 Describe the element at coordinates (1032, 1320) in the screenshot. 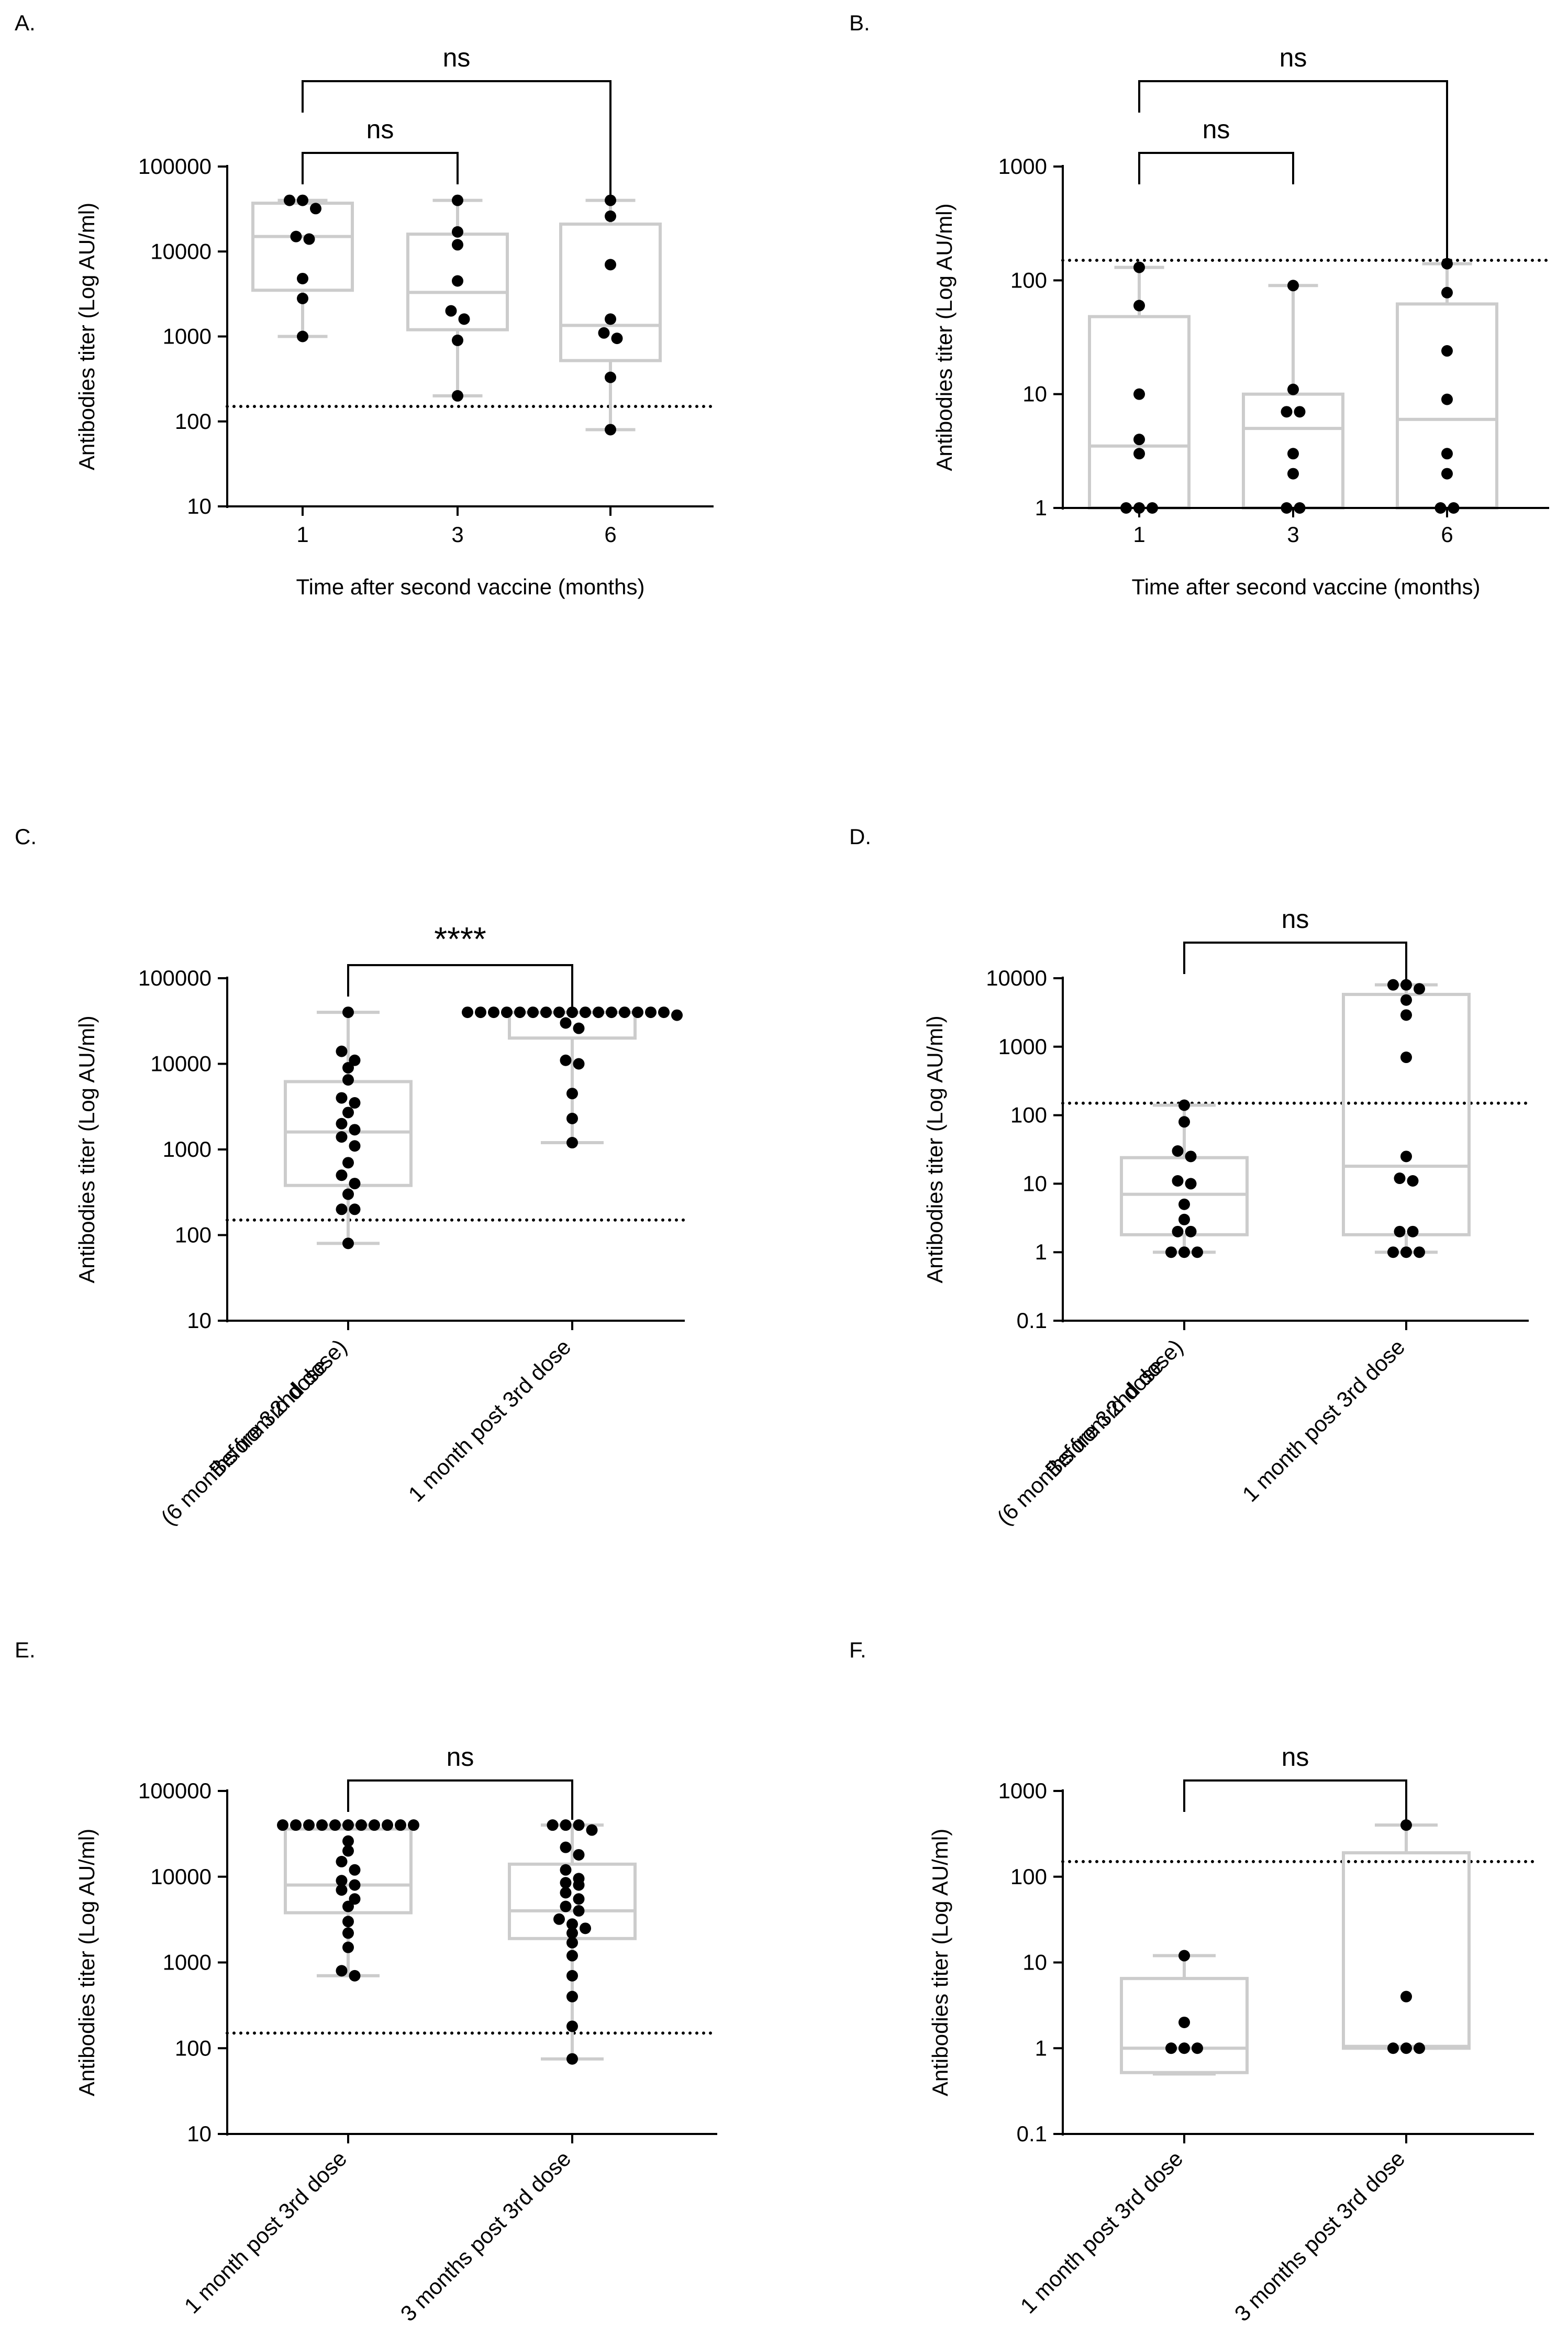

I see `y-tick-label: 0.1` at that location.